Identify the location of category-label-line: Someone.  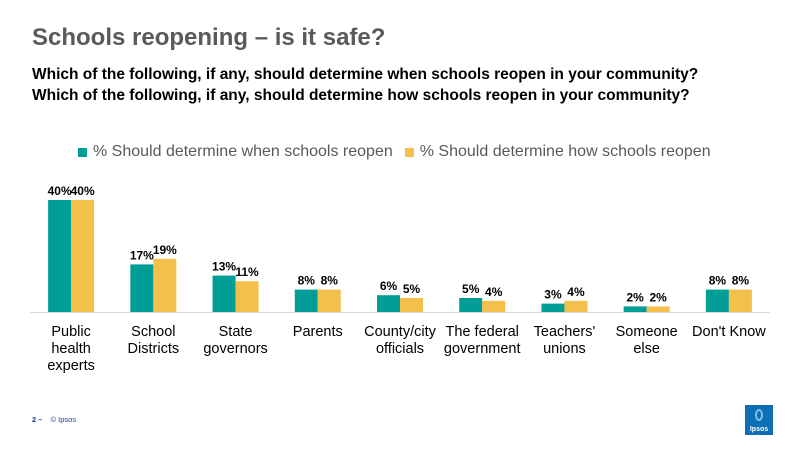
(647, 332).